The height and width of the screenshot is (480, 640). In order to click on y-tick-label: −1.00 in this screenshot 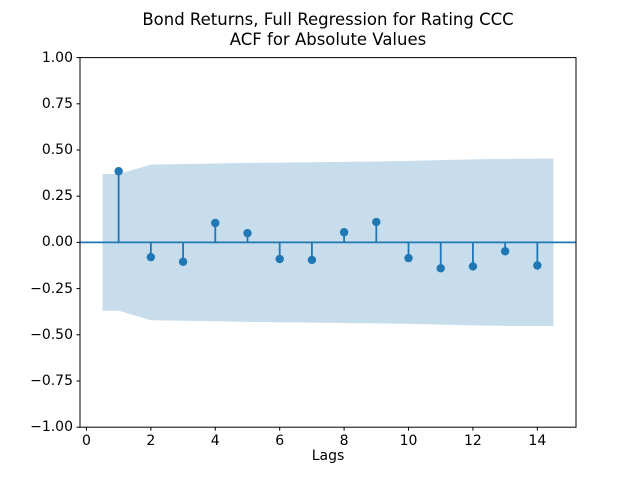, I will do `click(51, 427)`.